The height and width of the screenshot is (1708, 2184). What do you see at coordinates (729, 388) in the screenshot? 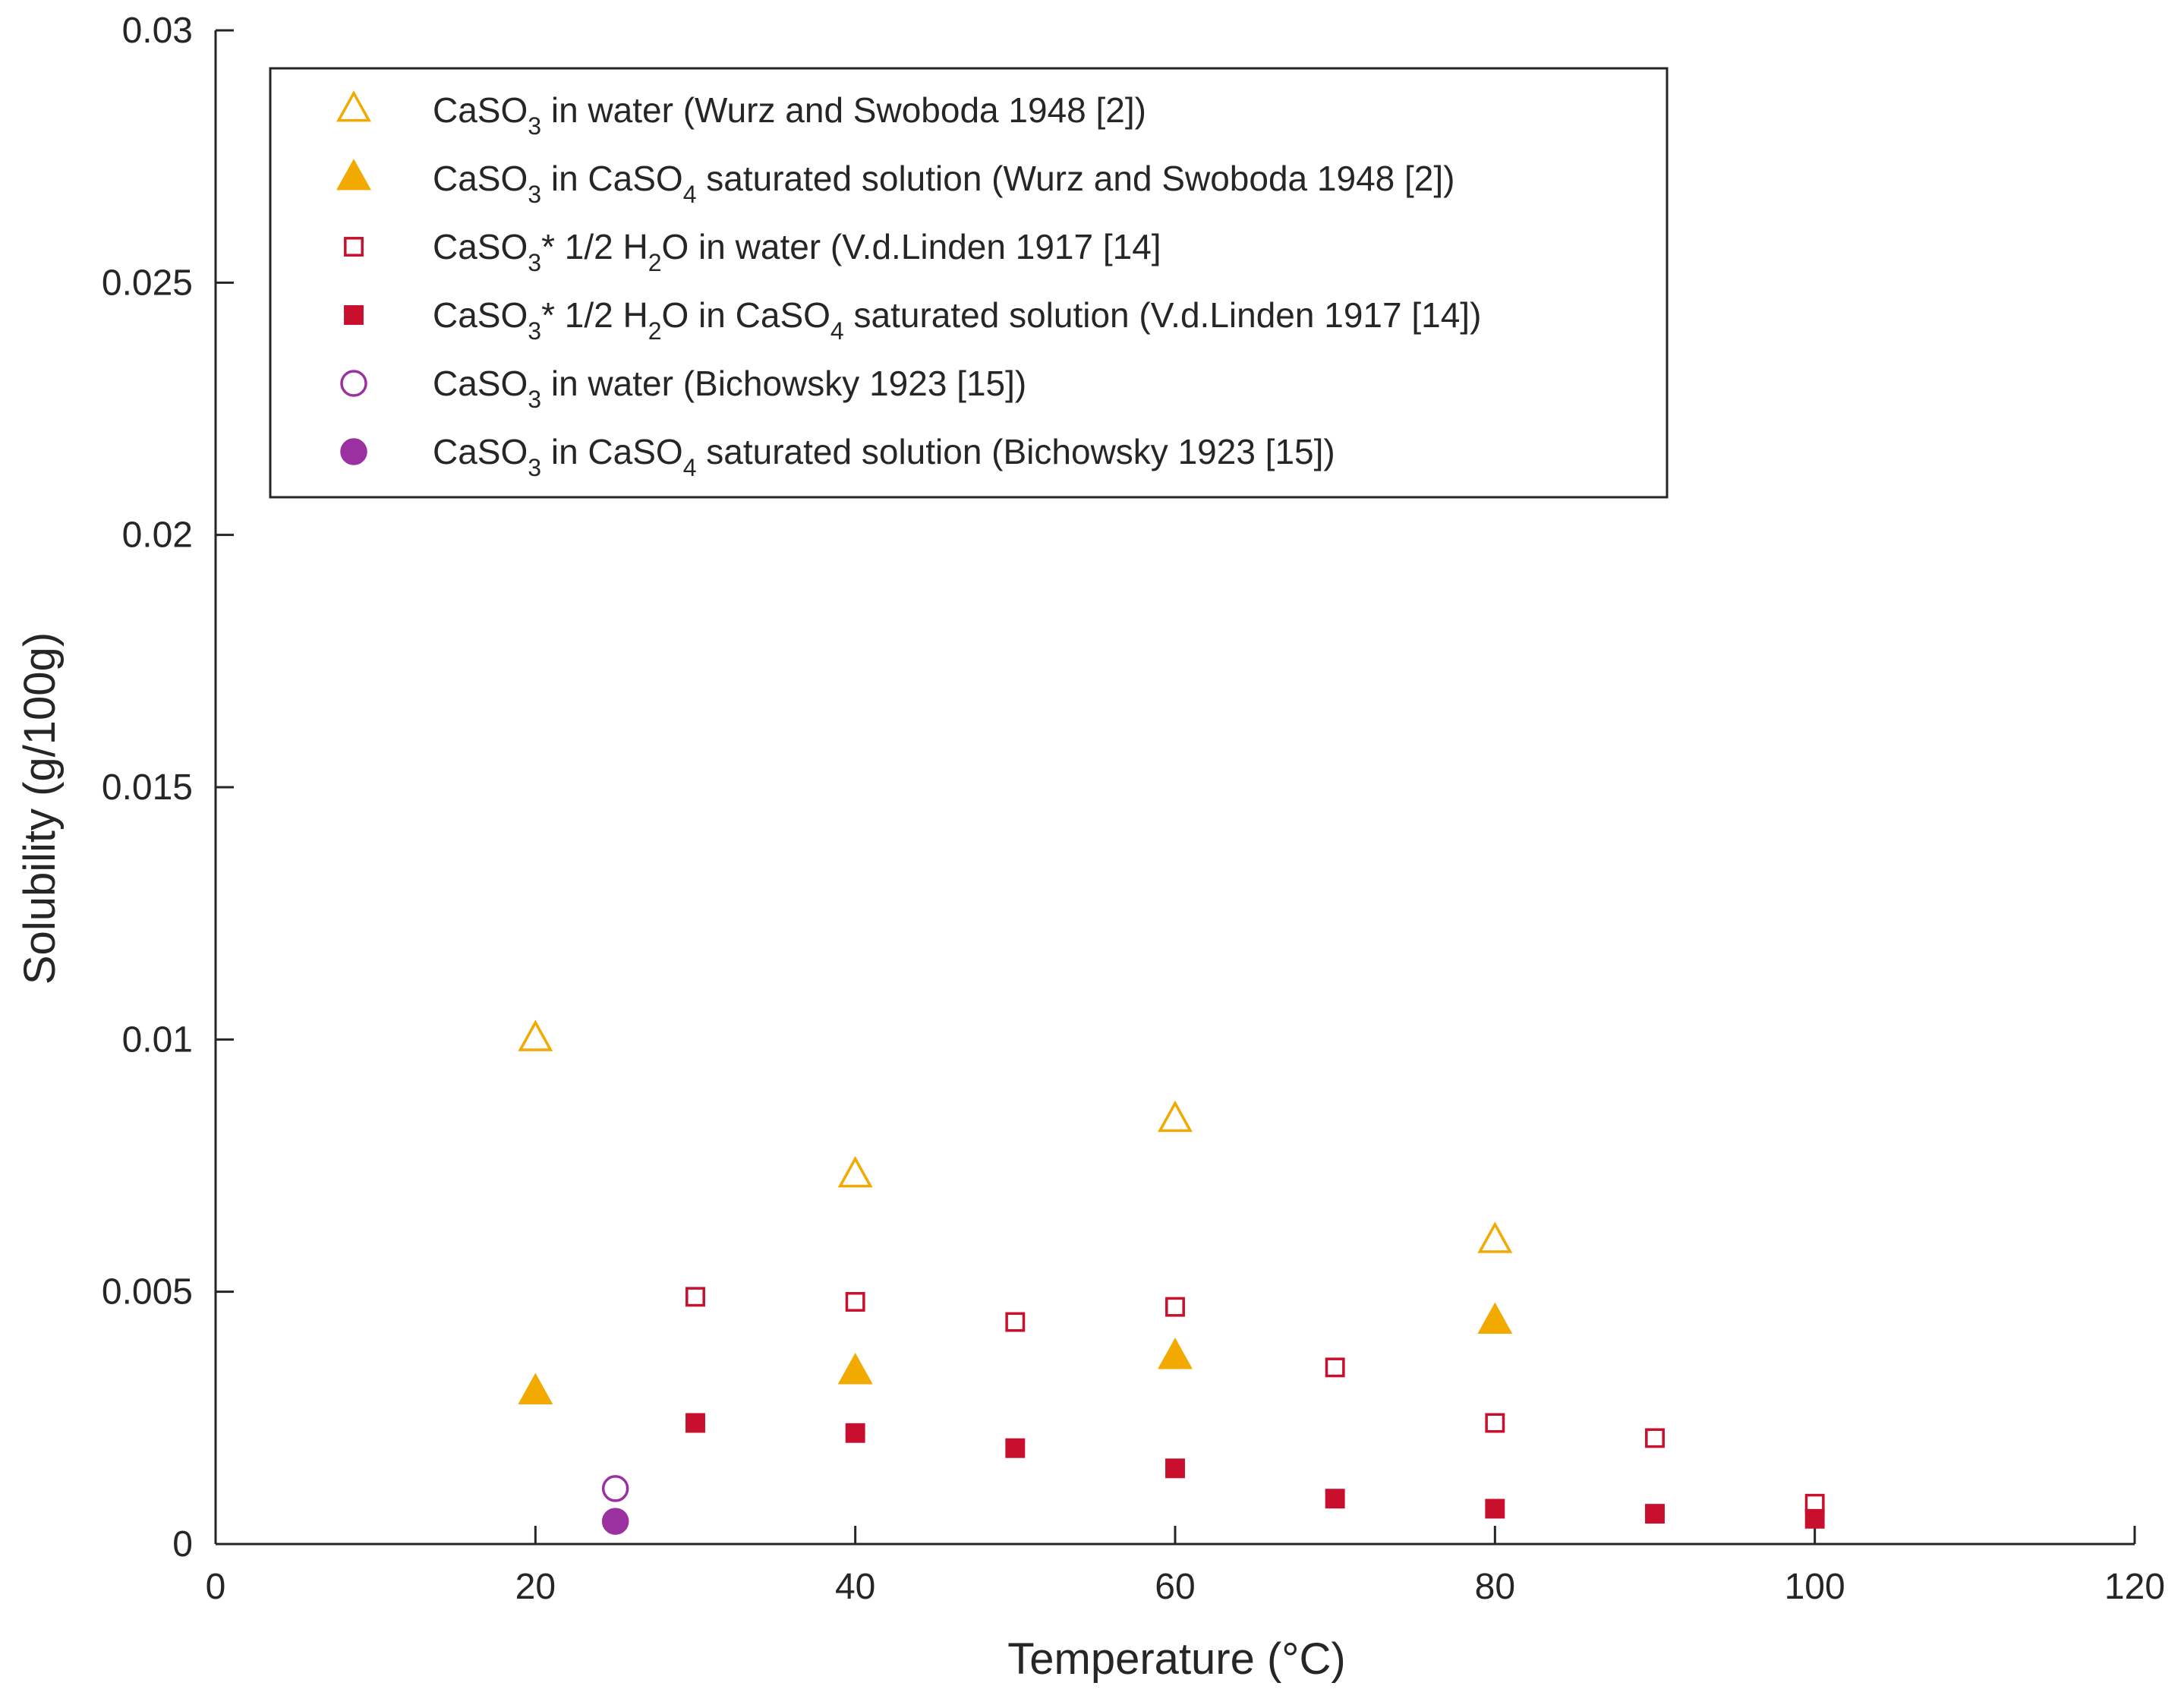
I see `legend-entry: CaSO3 in water (Bichowsky 1923 [15])` at bounding box center [729, 388].